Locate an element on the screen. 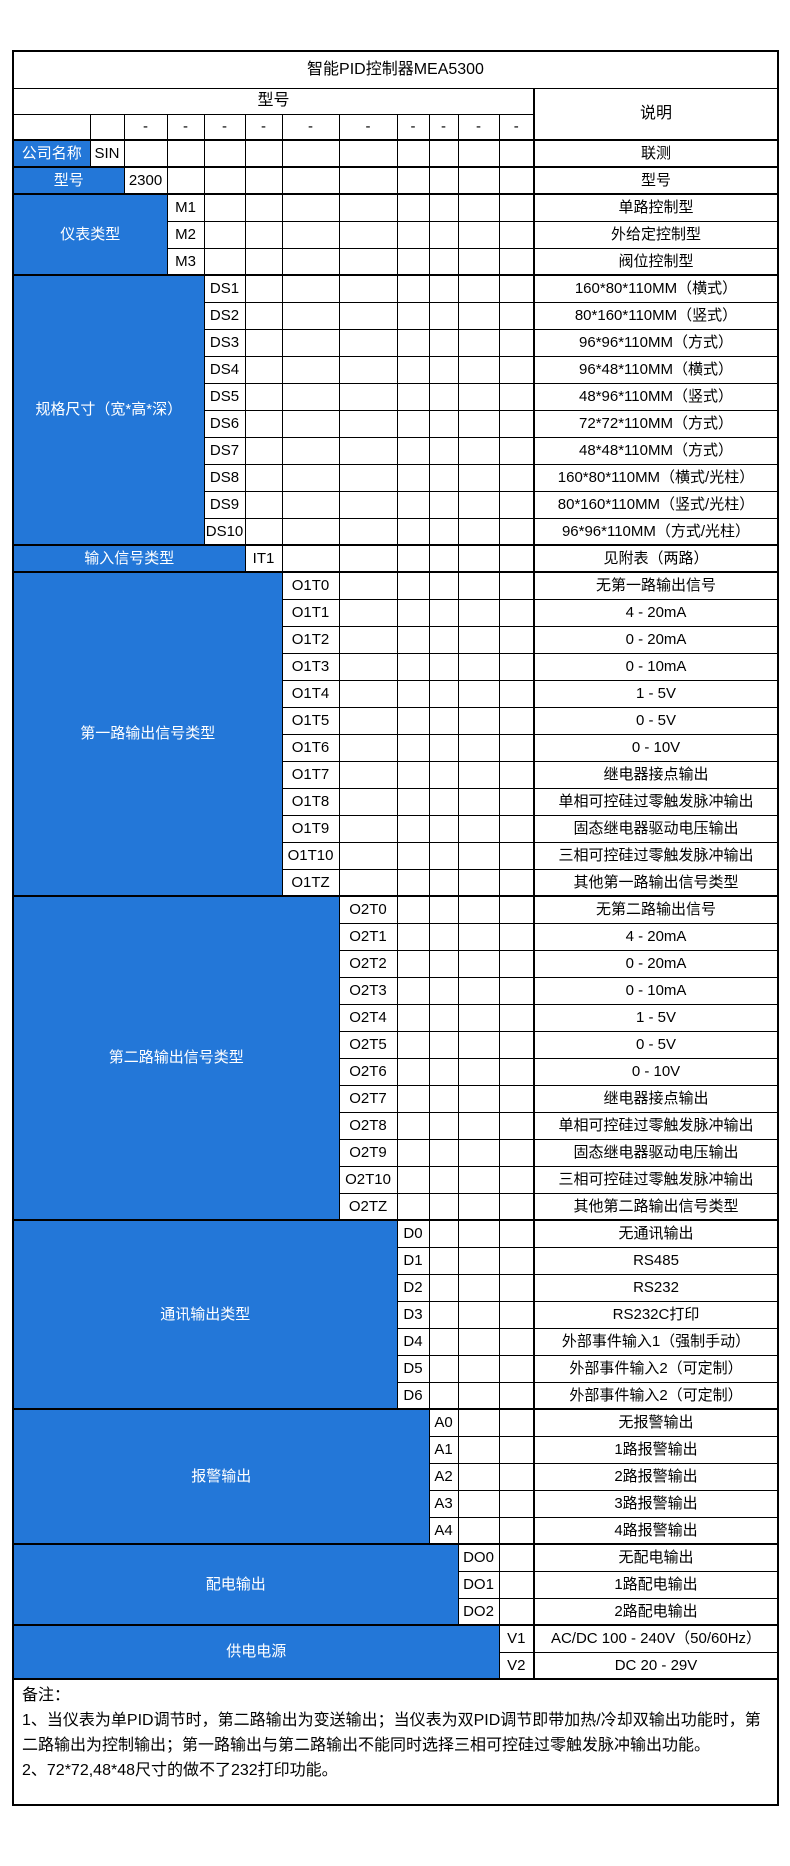 This screenshot has height=1866, width=790. option-code: V2 is located at coordinates (516, 1665).